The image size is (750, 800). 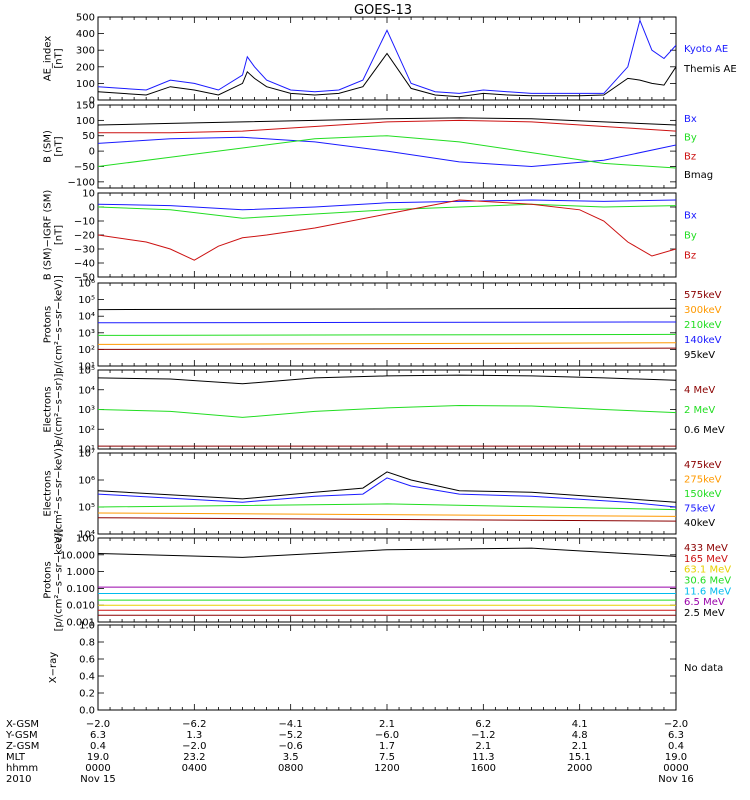 What do you see at coordinates (80, 572) in the screenshot?
I see `y-tick-label: 1.000` at bounding box center [80, 572].